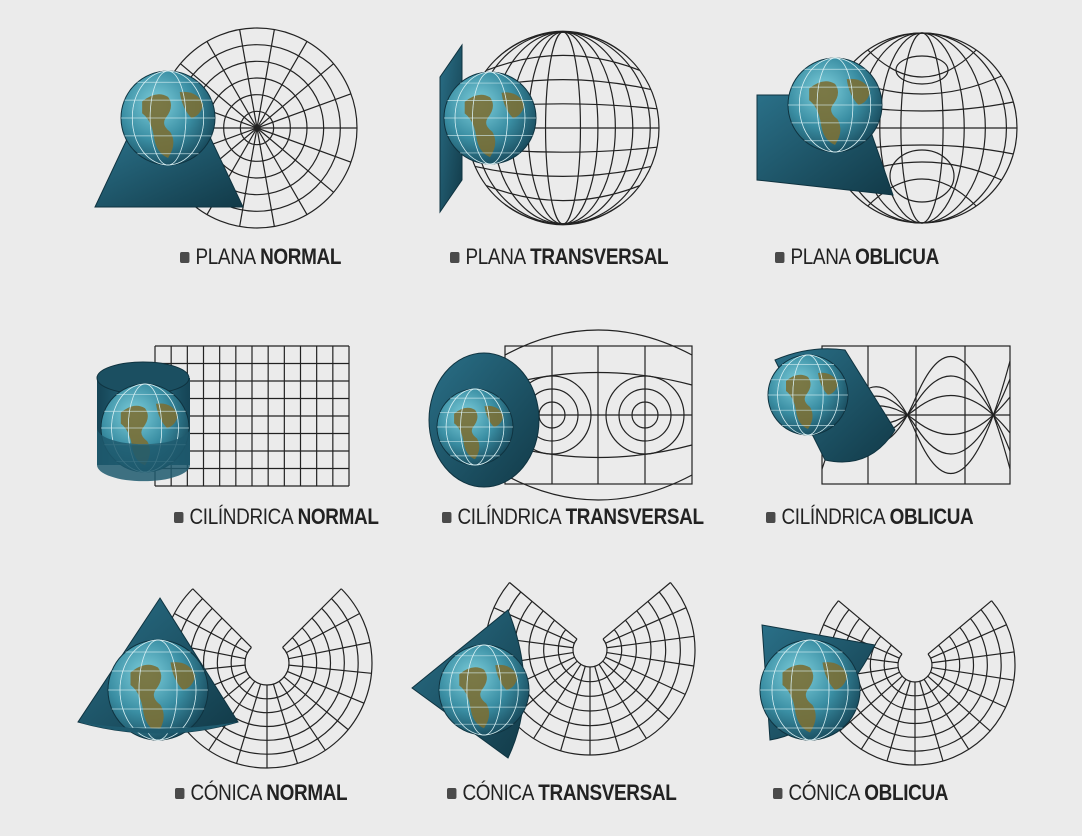 The height and width of the screenshot is (836, 1082). I want to click on label-cilindrica-normal: CILÍNDRICA NORMAL, so click(276, 517).